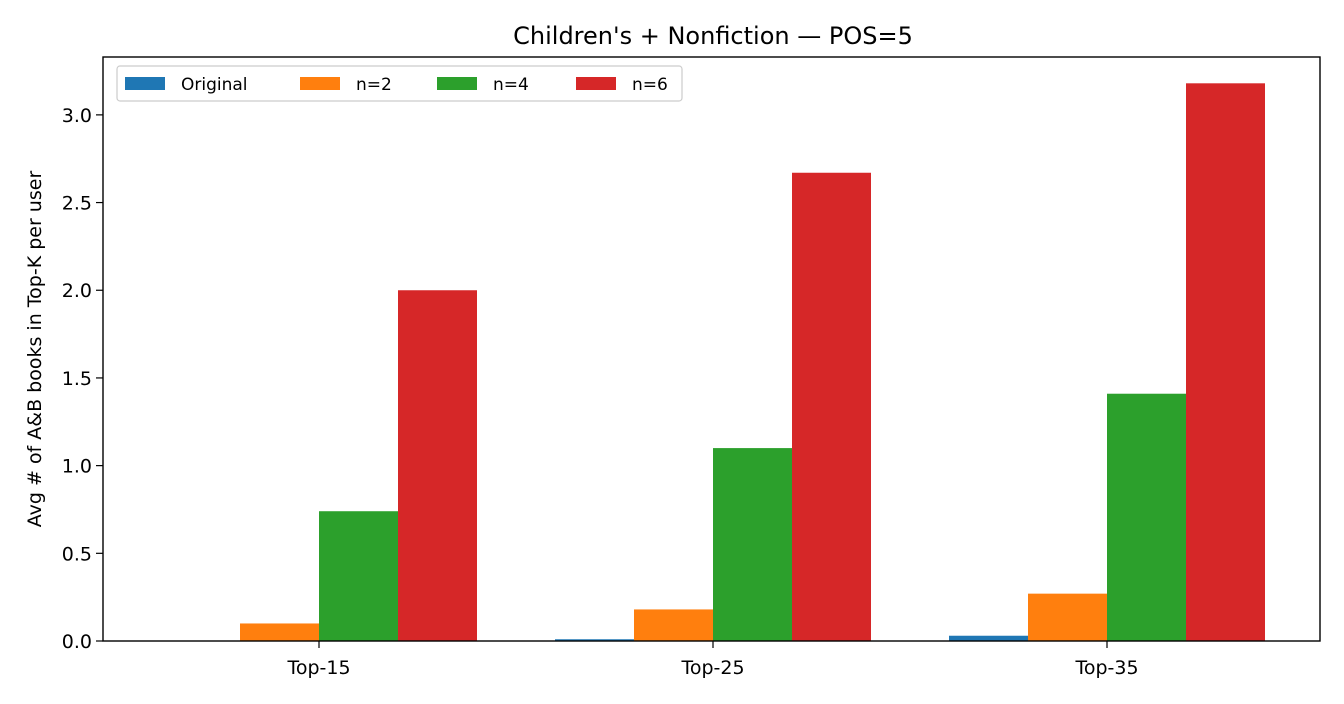  I want to click on x-axis: Top-15 Top-25 Top-35, so click(712, 660).